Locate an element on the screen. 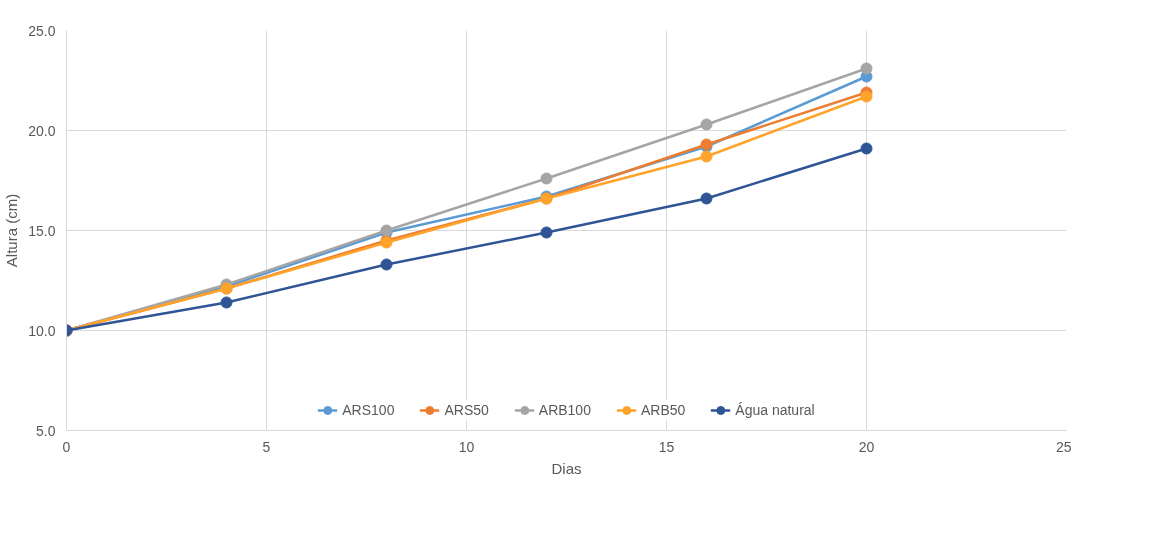  y-axis-title: Altura (cm) is located at coordinates (12, 230).